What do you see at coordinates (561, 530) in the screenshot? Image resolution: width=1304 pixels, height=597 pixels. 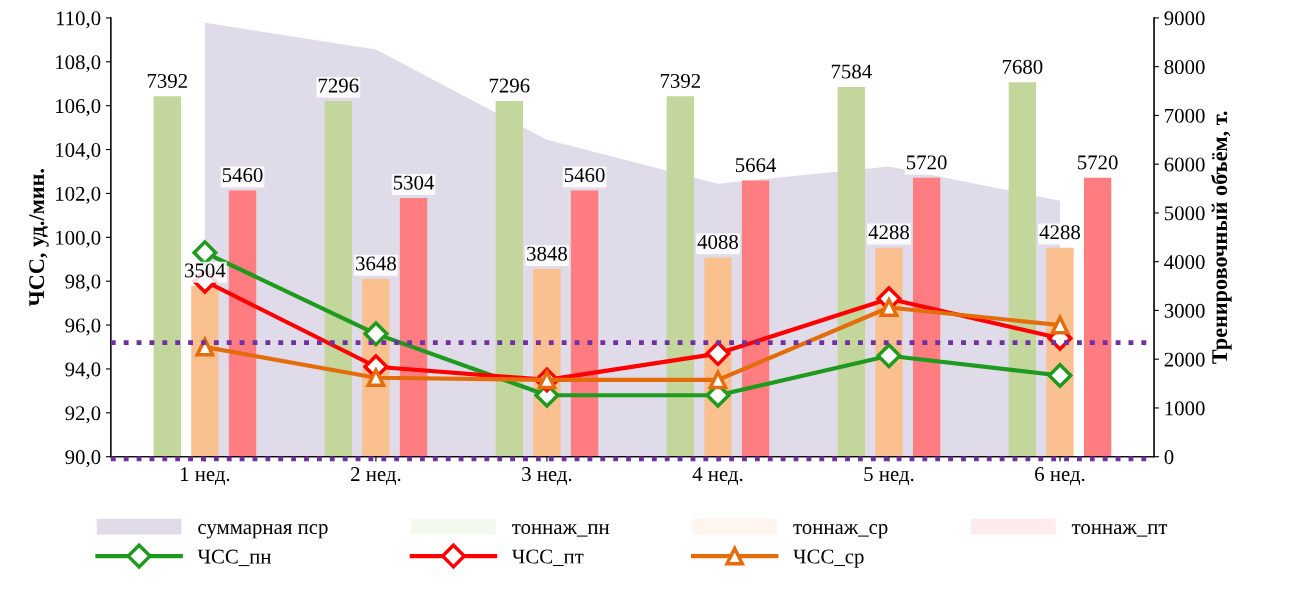 I see `legend-label: тоннаж_пн` at bounding box center [561, 530].